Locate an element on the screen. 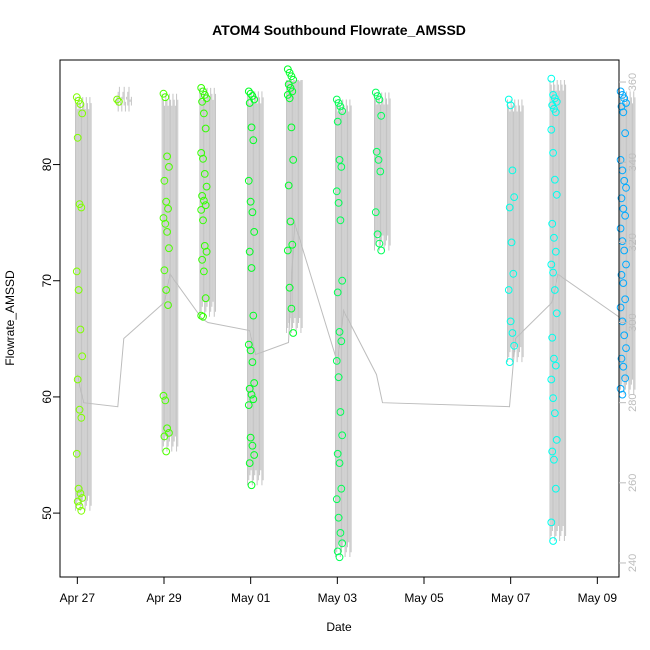 This screenshot has height=650, width=650. y-tick-label: 70 is located at coordinates (47, 281).